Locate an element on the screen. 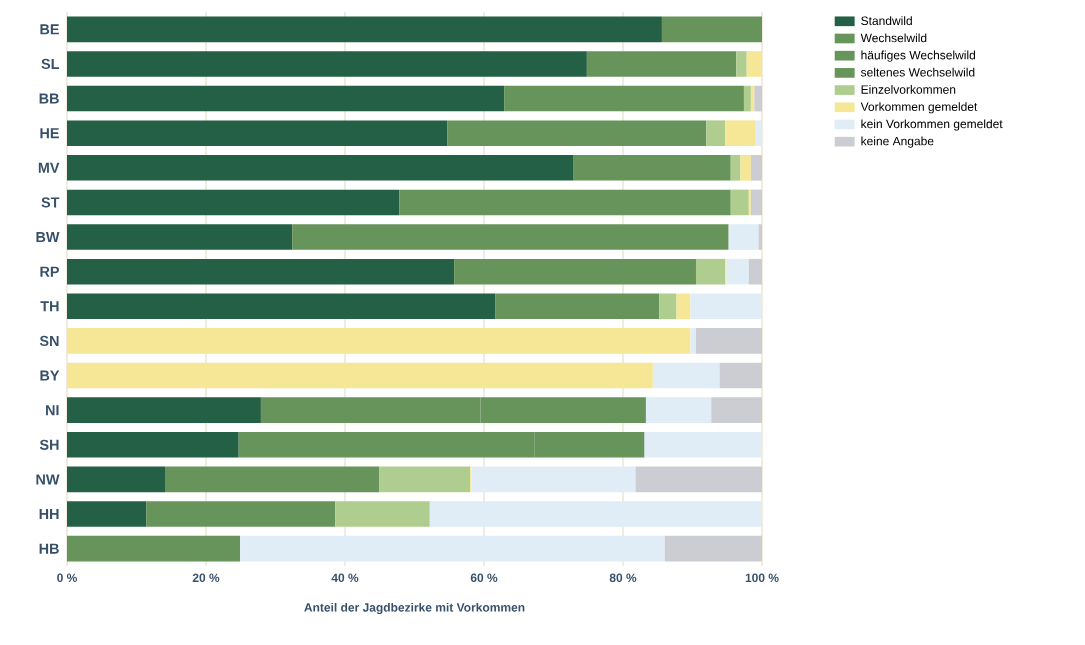 The height and width of the screenshot is (645, 1085). y-tick-label: TH is located at coordinates (49, 306).